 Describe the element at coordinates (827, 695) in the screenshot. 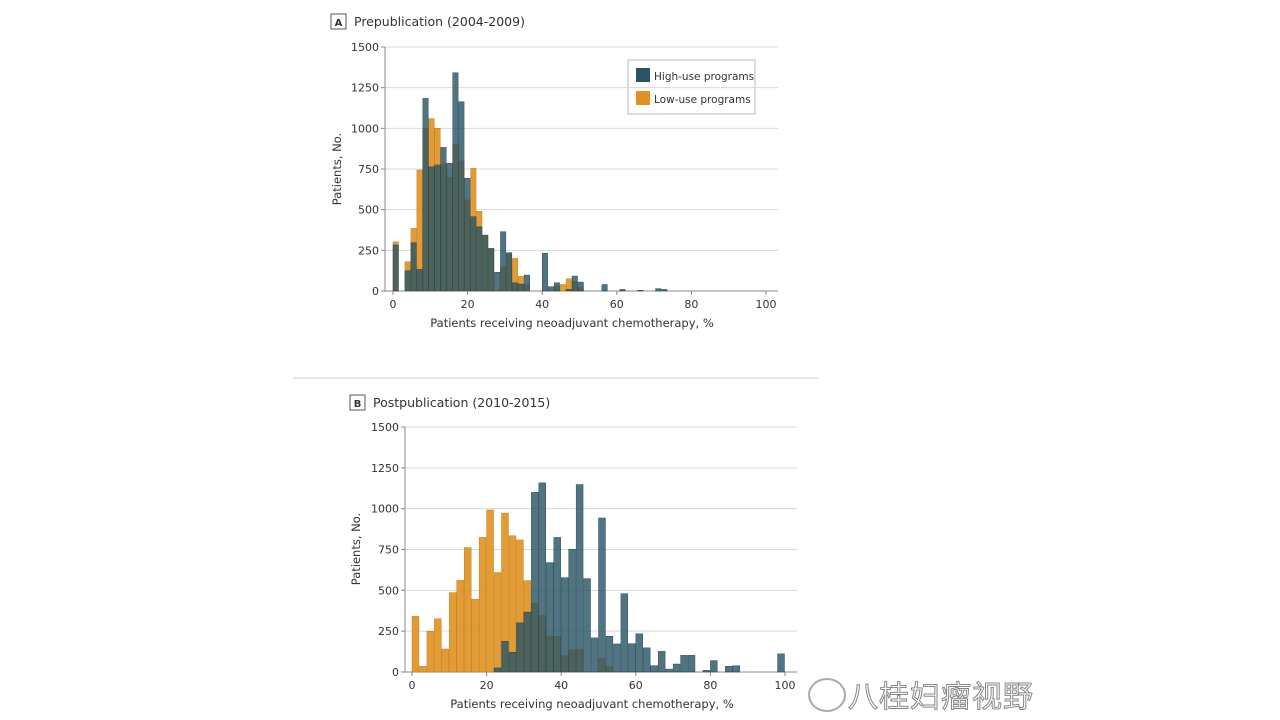

I see `watermark-logo-icon` at that location.